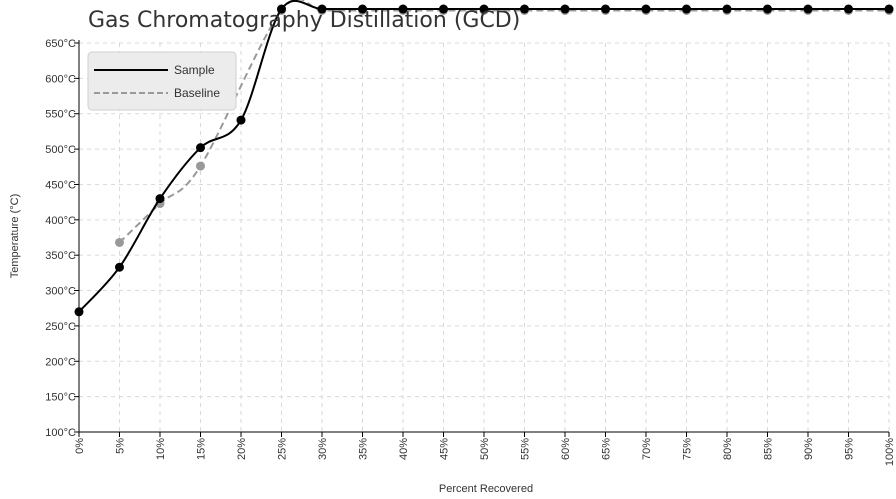 This screenshot has width=896, height=499. Describe the element at coordinates (60, 185) in the screenshot. I see `y-tick-label: 450°C` at that location.